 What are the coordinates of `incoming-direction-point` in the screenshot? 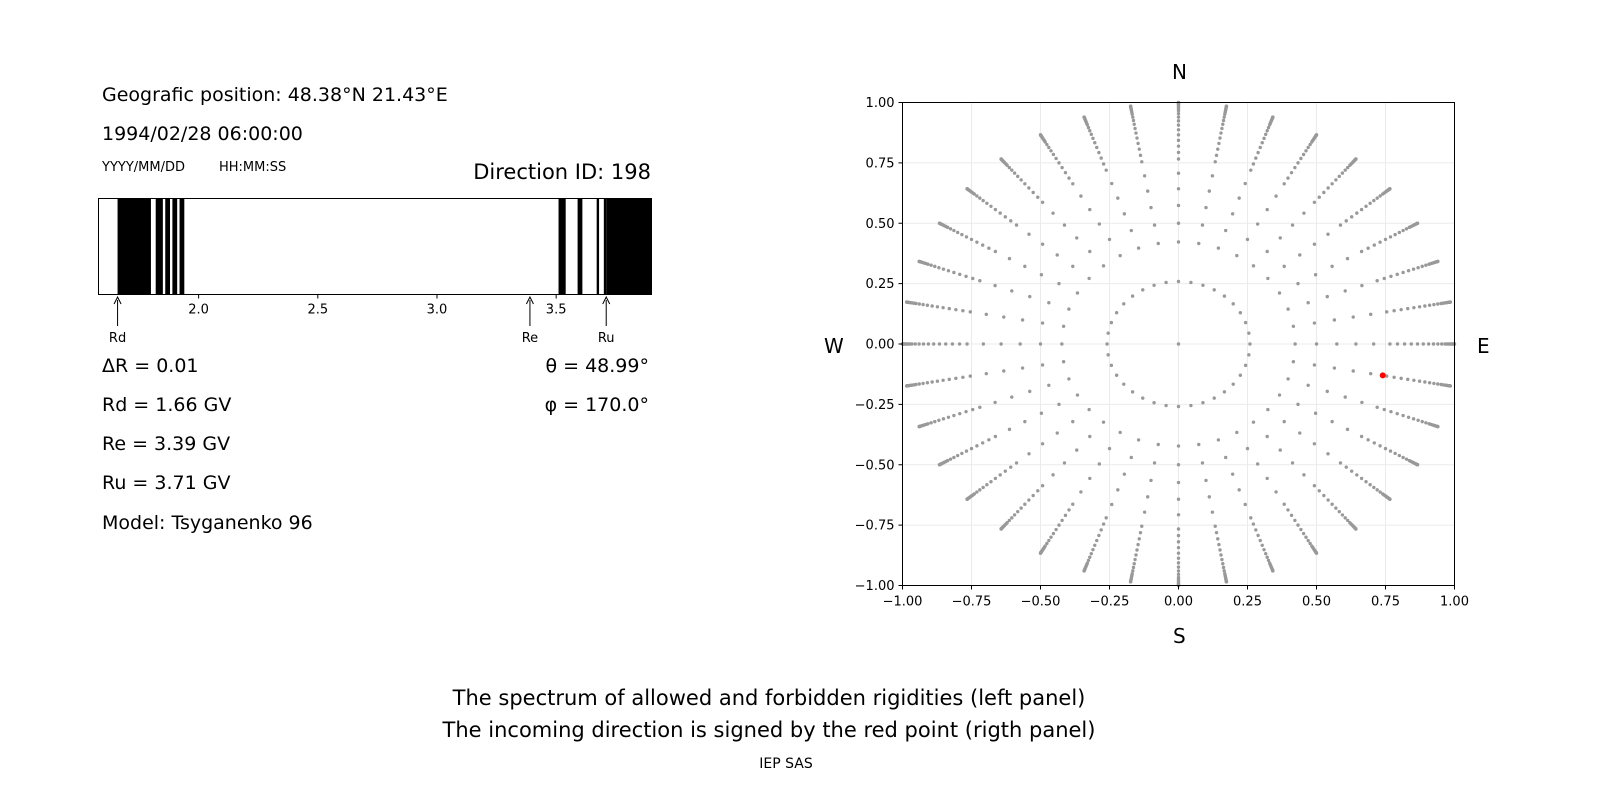 It's located at (1382, 375).